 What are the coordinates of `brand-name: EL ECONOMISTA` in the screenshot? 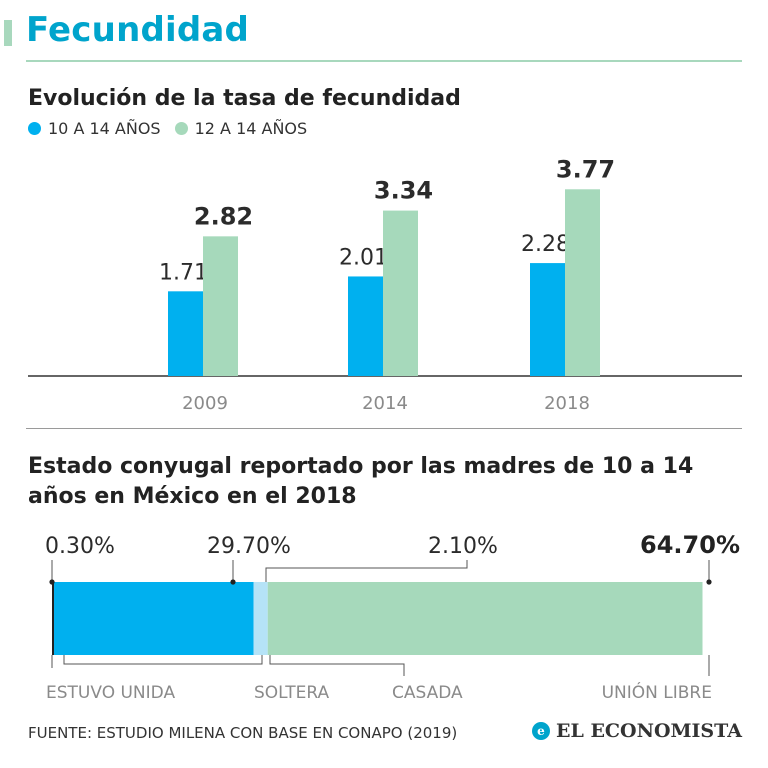 It's located at (648, 731).